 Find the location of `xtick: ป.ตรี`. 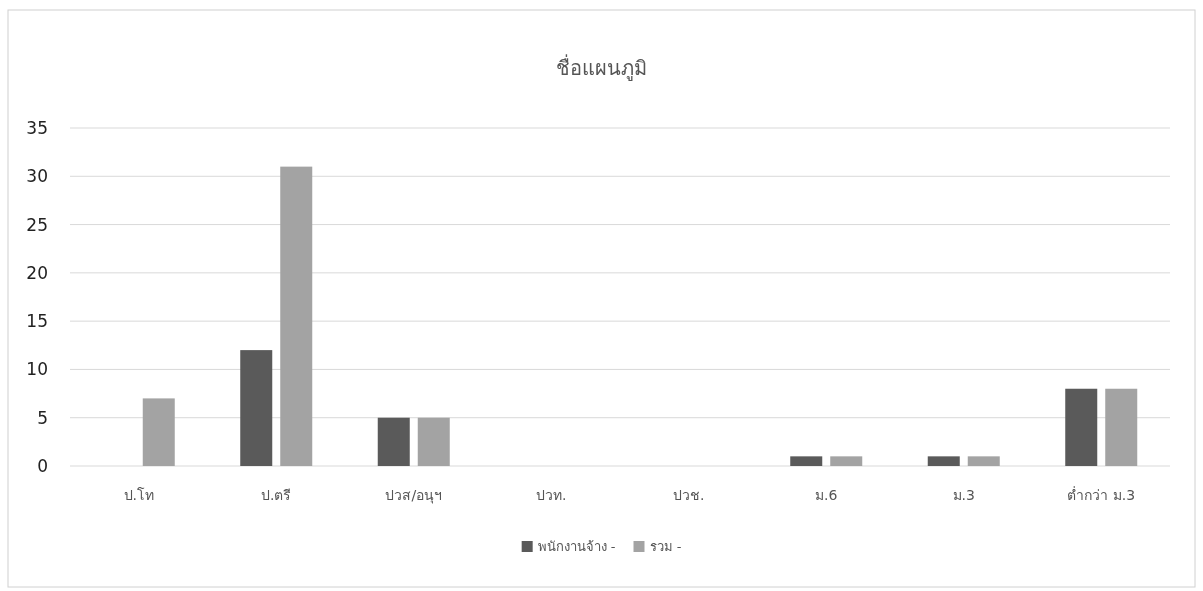

xtick: ป.ตรี is located at coordinates (276, 495).